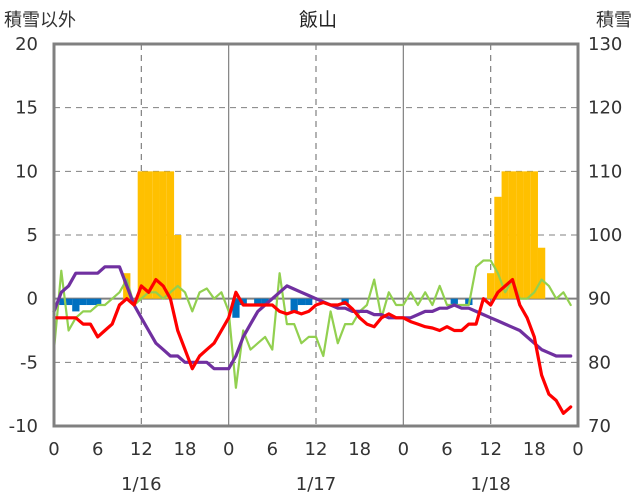 The width and height of the screenshot is (636, 501). Describe the element at coordinates (141, 484) in the screenshot. I see `date-label: 1/16` at that location.